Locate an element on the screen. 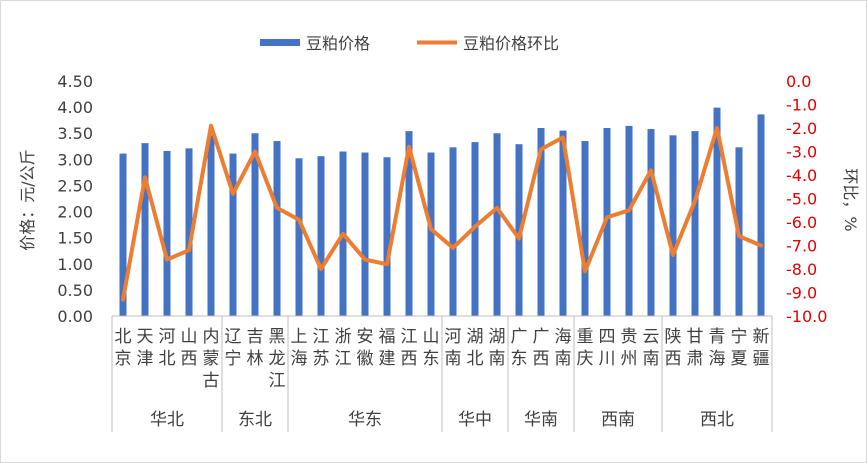  x-tick-label: 陕 is located at coordinates (673, 337).